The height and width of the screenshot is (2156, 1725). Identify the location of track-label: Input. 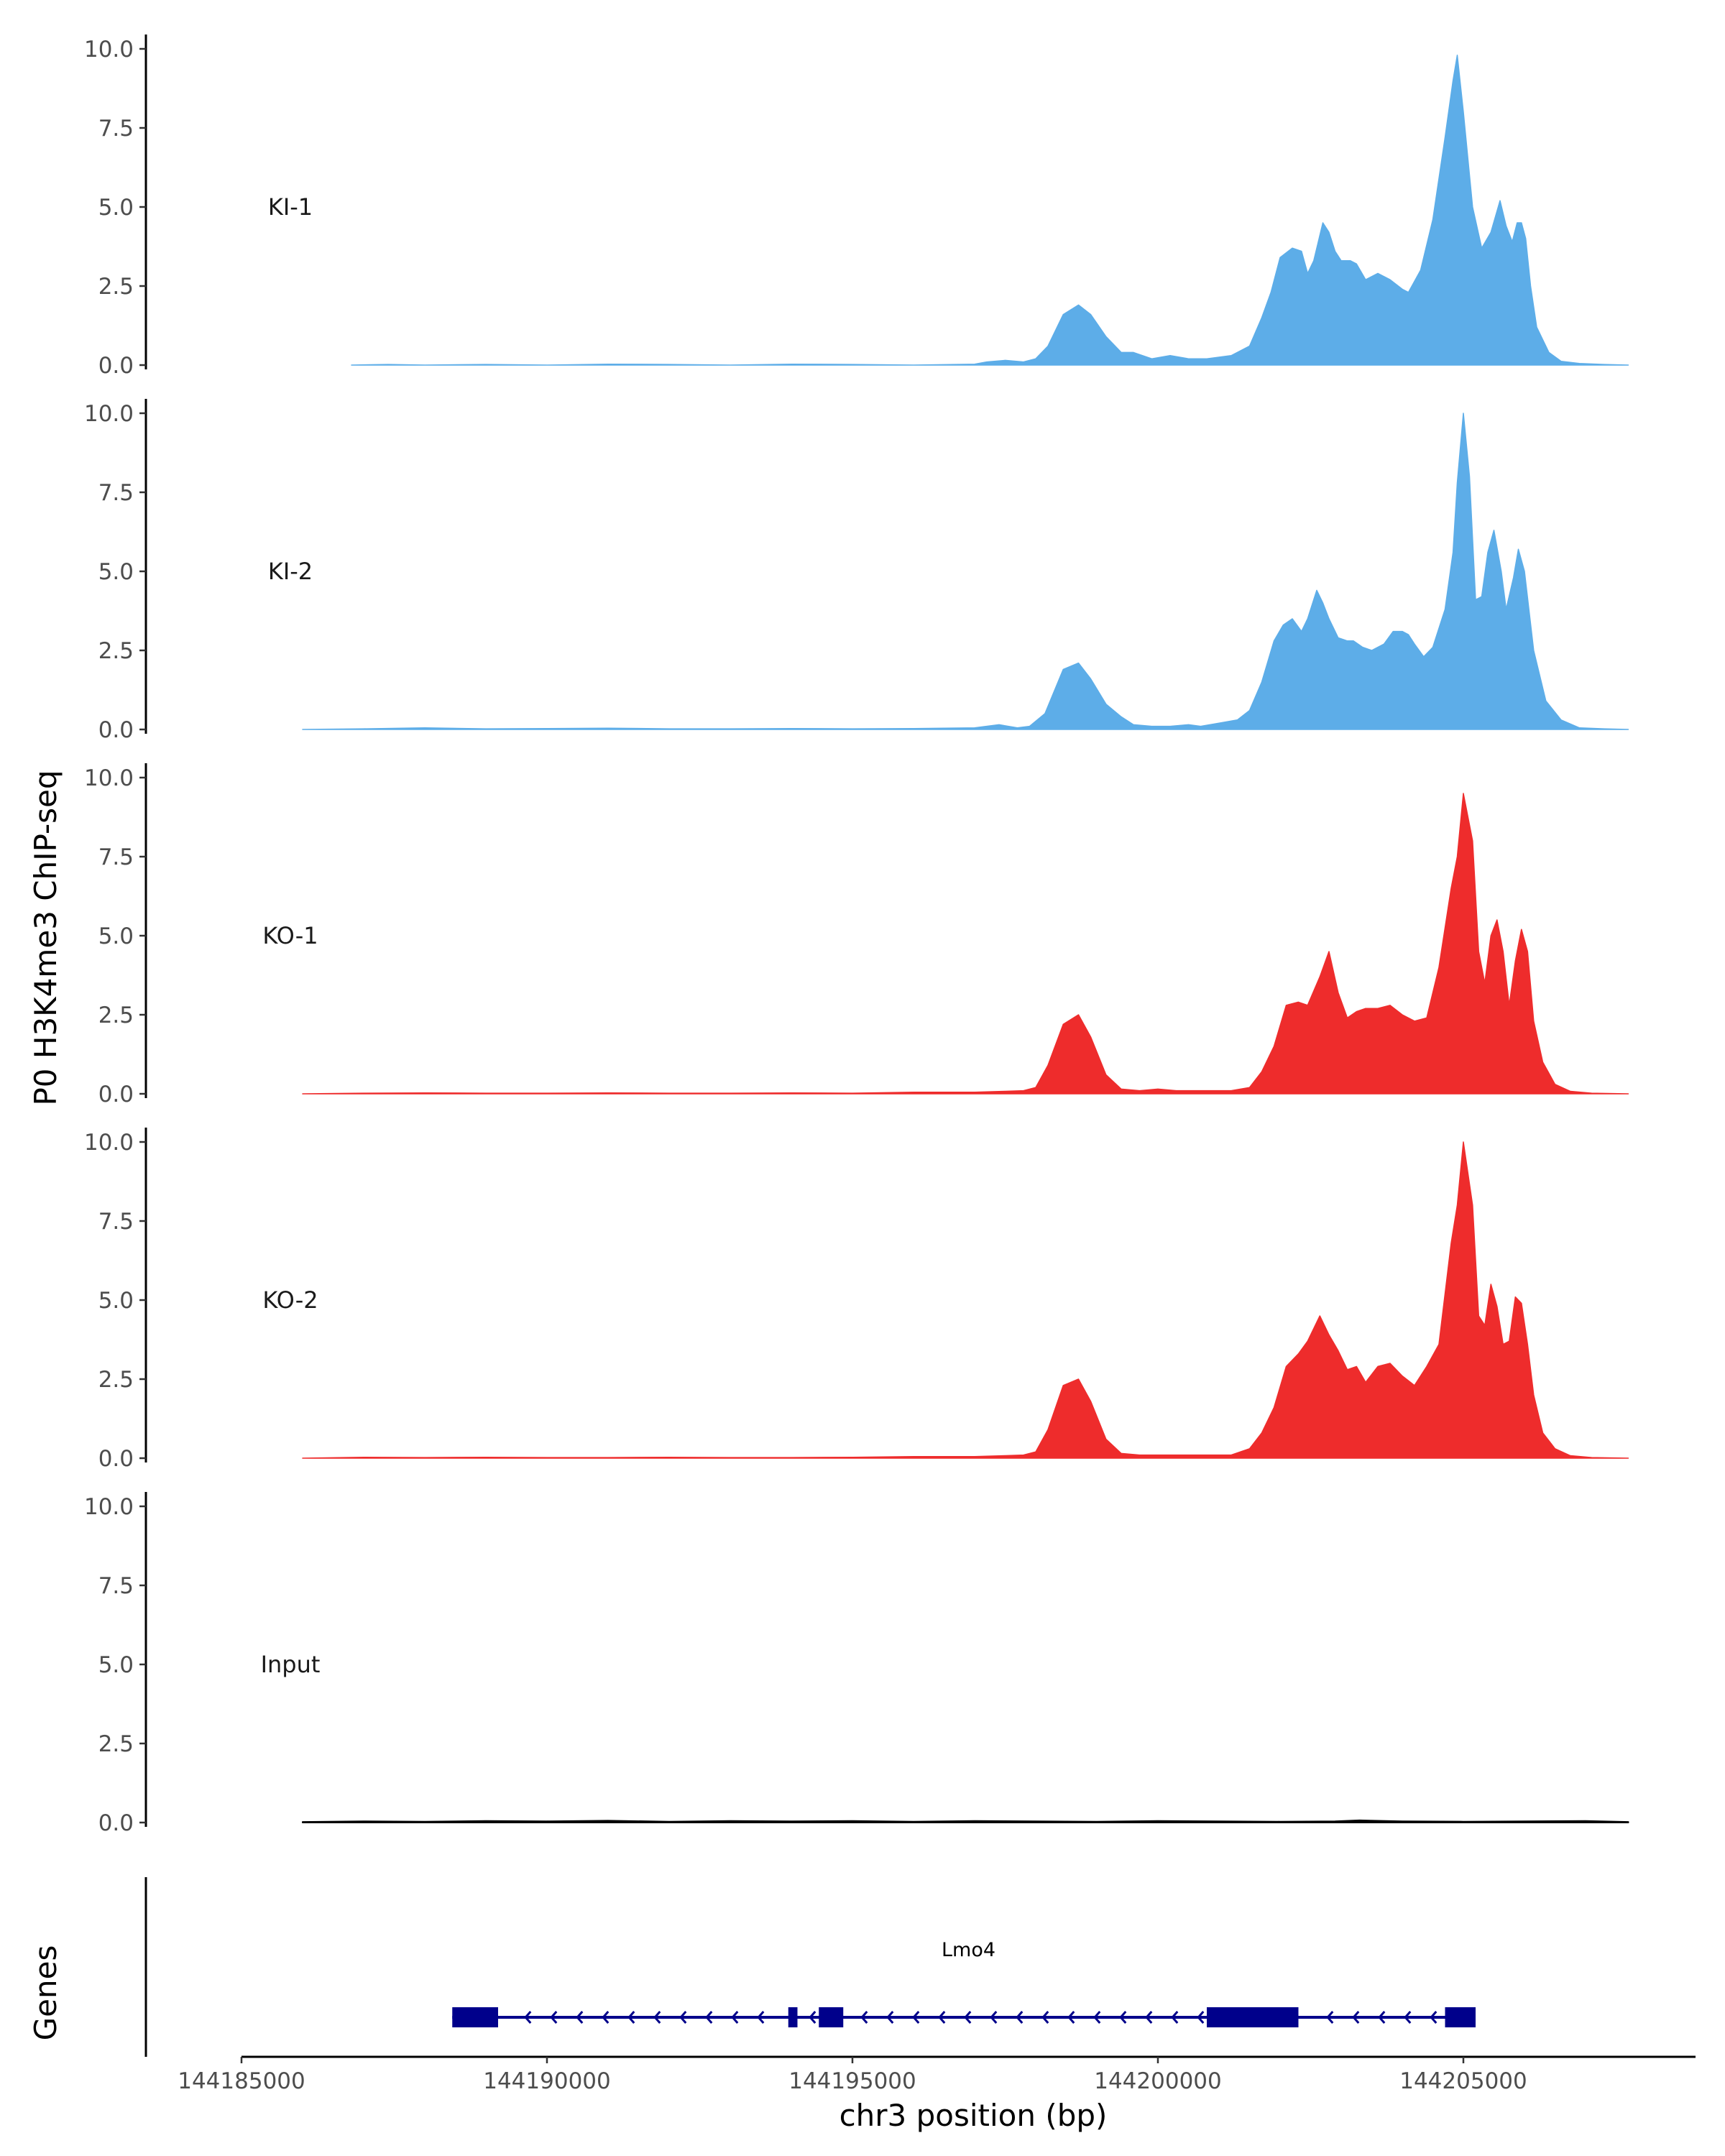
(291, 1665).